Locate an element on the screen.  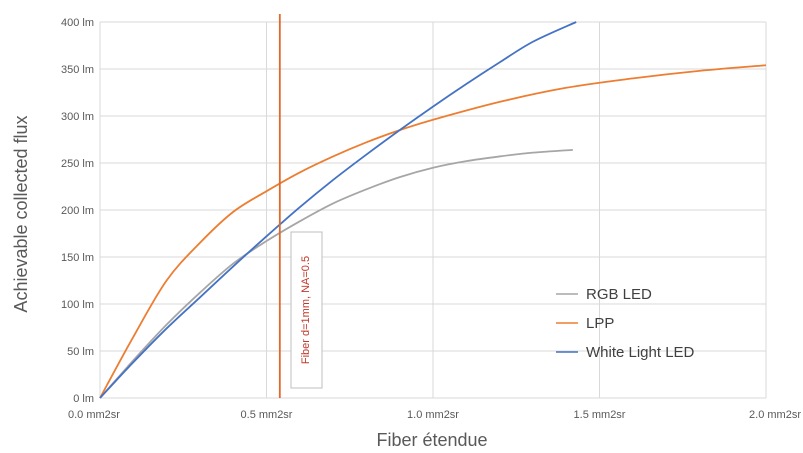
x-tick-label: 1.5 mm2sr is located at coordinates (600, 415).